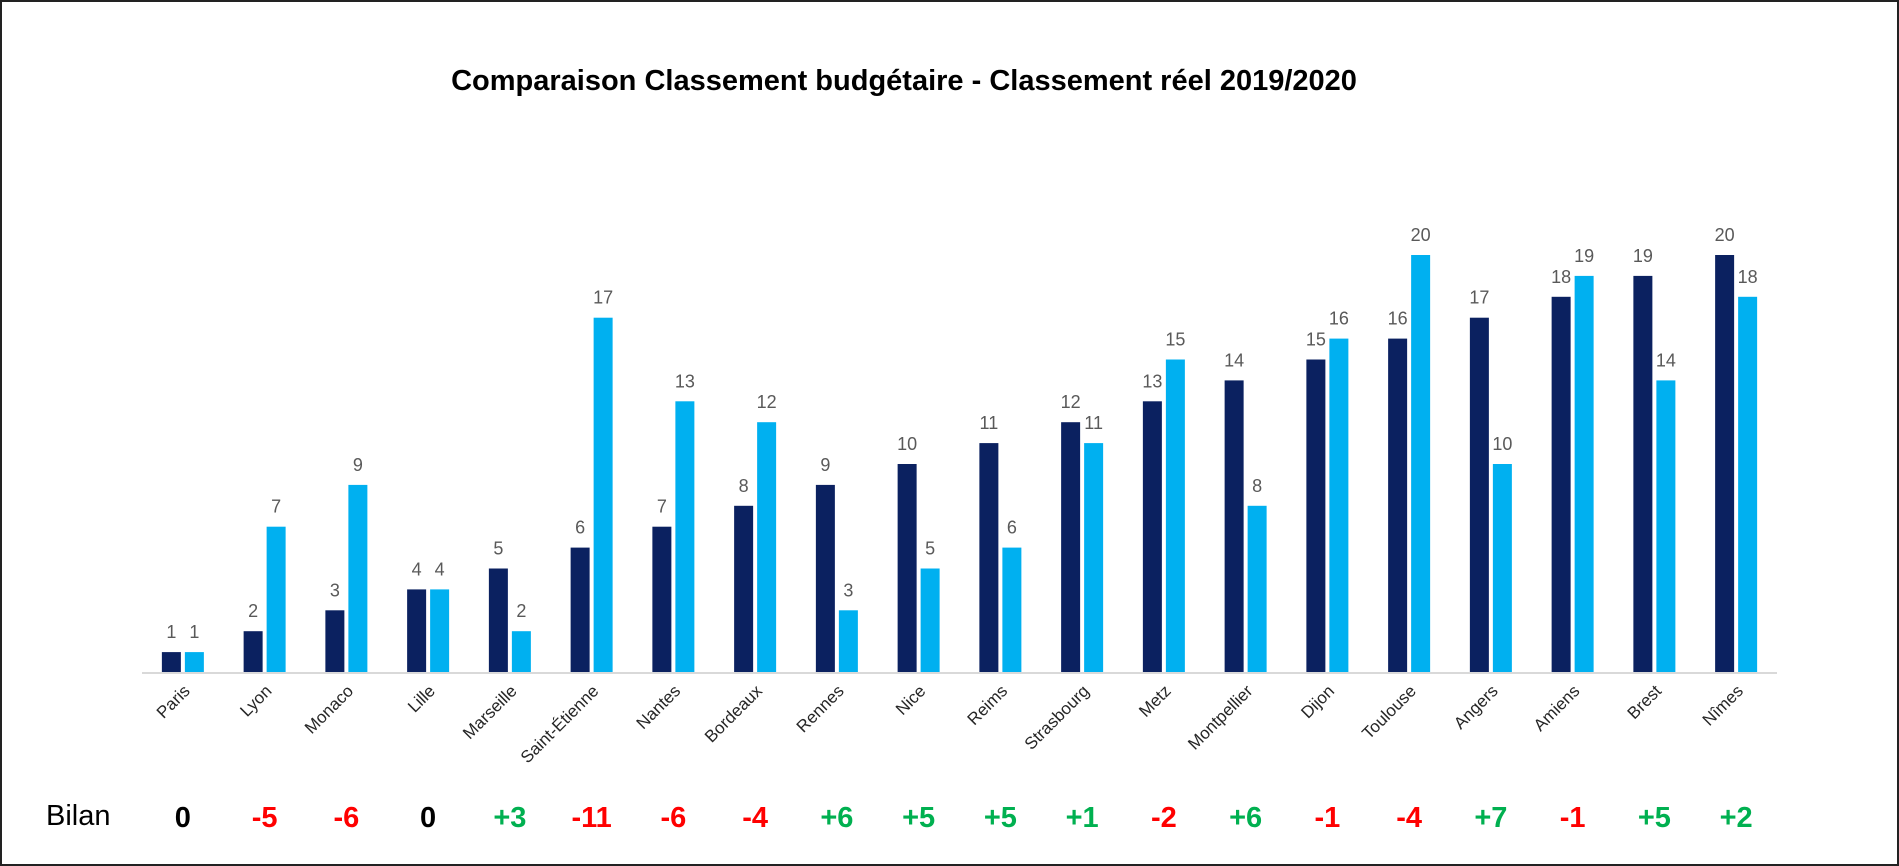 The height and width of the screenshot is (866, 1899). I want to click on category-label: Reims, so click(987, 704).